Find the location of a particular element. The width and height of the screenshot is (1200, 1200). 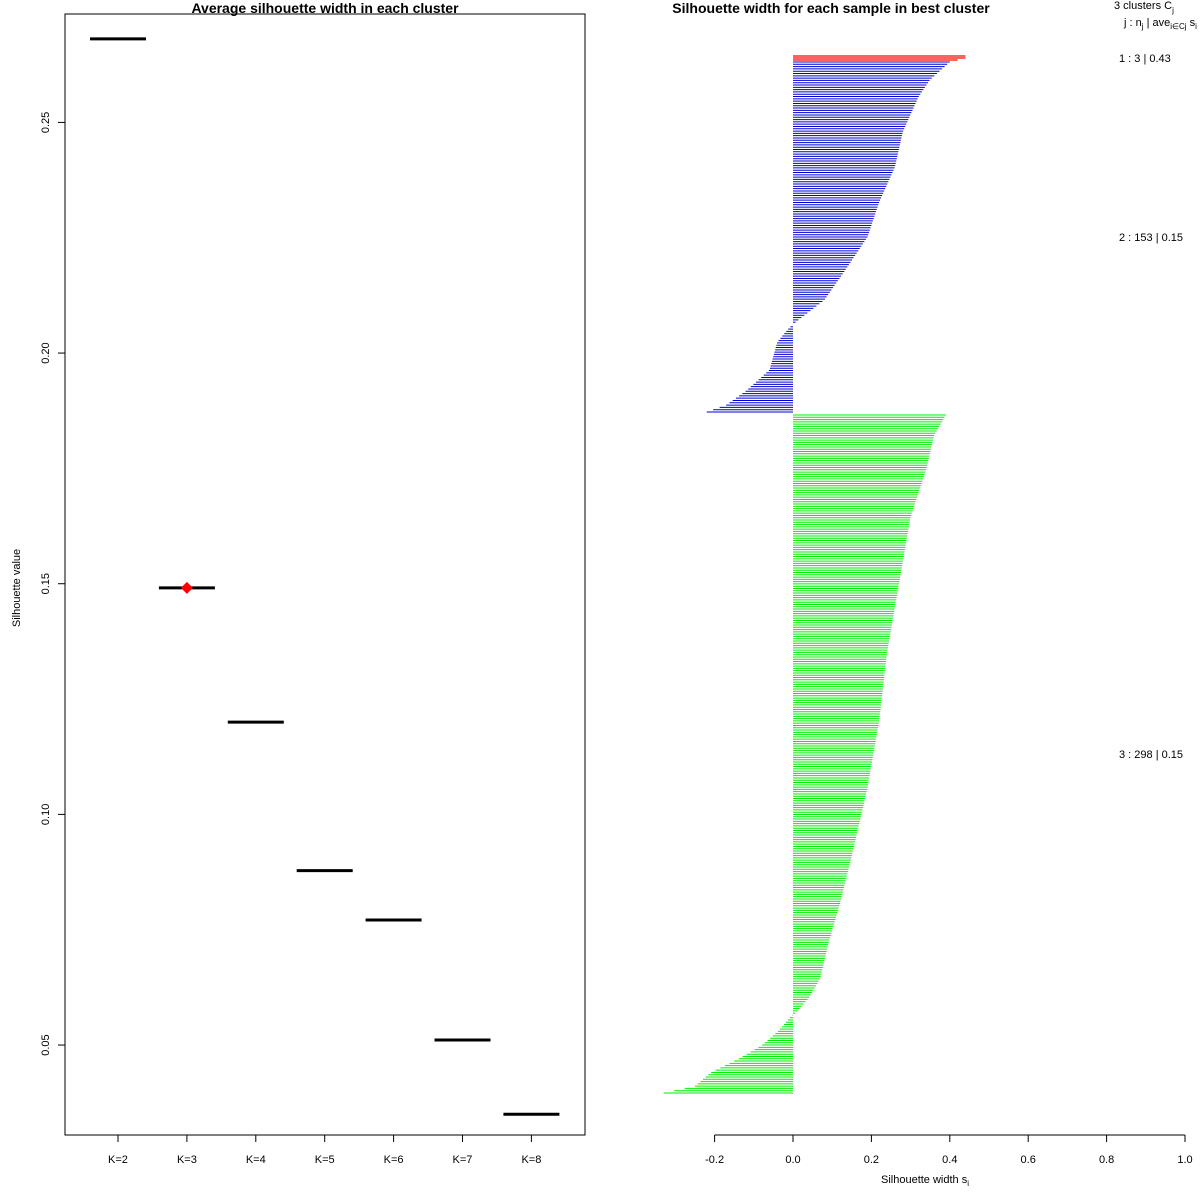

left-x-tick-label: K=4 is located at coordinates (256, 1160).